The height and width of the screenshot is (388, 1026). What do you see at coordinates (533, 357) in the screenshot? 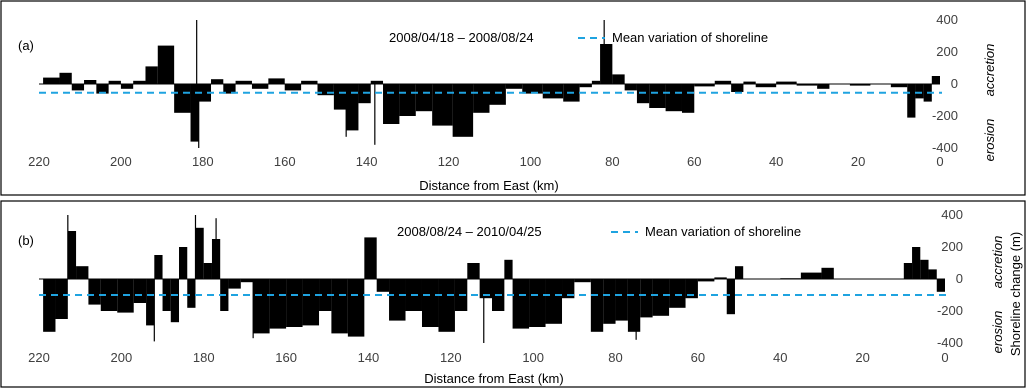
I see `x-tick-label: 100` at bounding box center [533, 357].